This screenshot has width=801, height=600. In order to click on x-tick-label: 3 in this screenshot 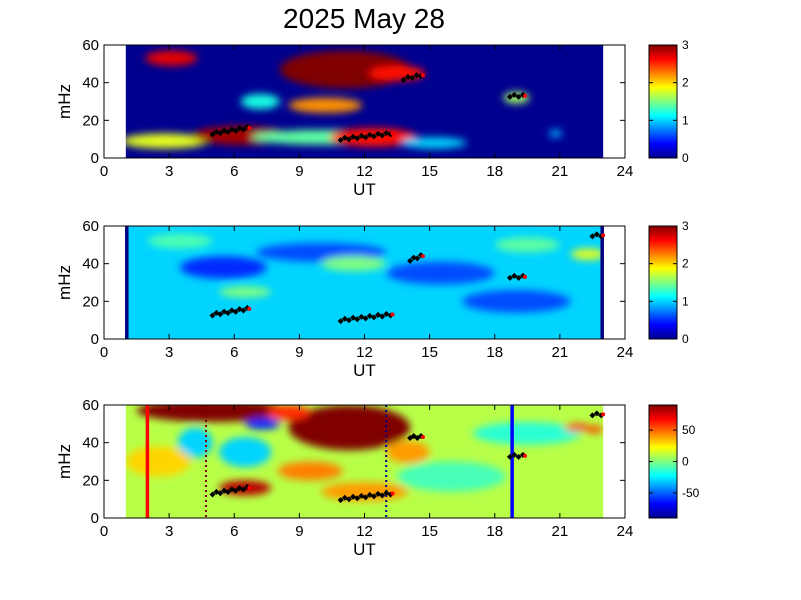, I will do `click(169, 171)`.